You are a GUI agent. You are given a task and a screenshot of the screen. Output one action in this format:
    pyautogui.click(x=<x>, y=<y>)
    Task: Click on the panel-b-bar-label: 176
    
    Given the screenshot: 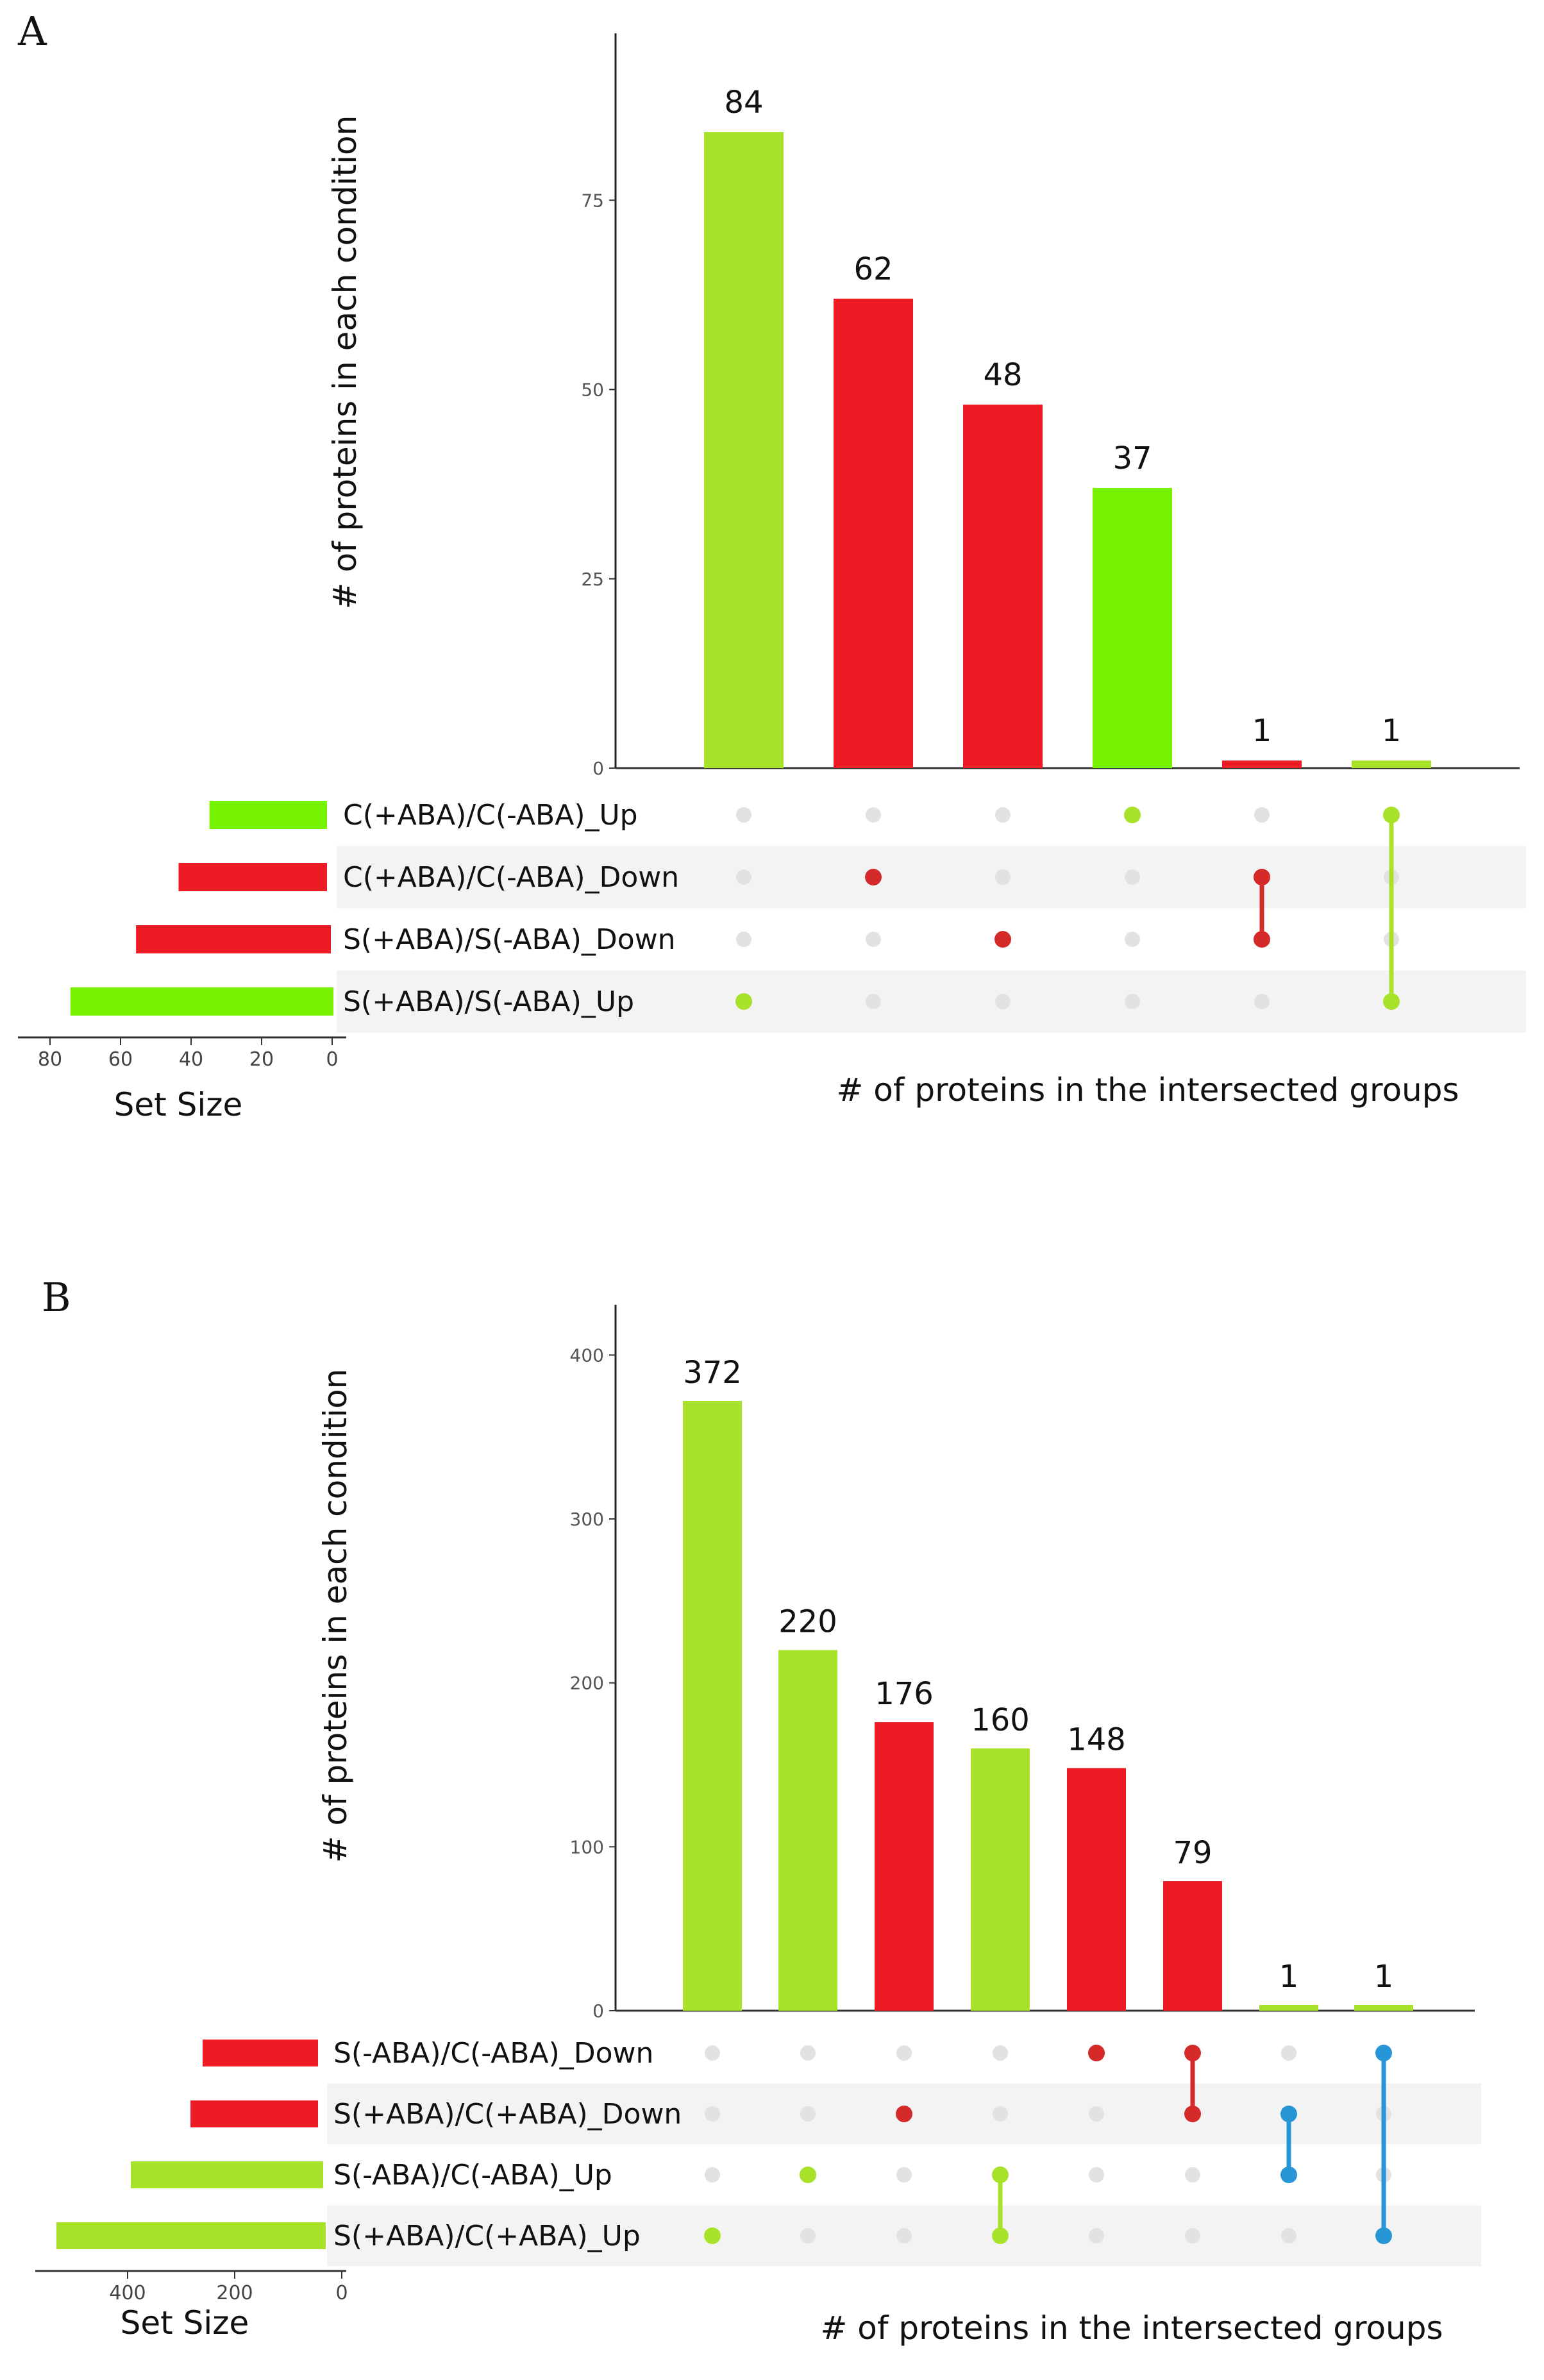 What is the action you would take?
    pyautogui.click(x=904, y=1694)
    